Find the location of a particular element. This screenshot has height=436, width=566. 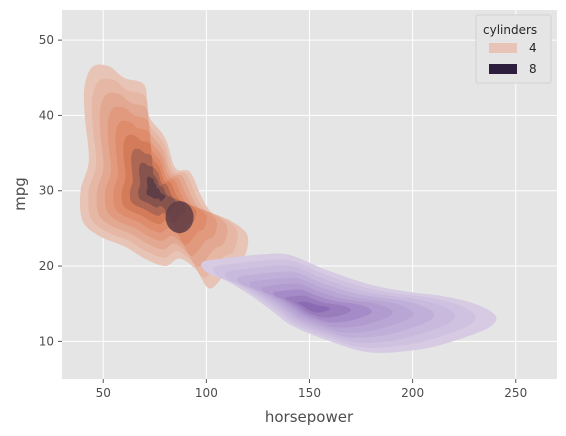

y-tick-label: 10 is located at coordinates (46, 341).